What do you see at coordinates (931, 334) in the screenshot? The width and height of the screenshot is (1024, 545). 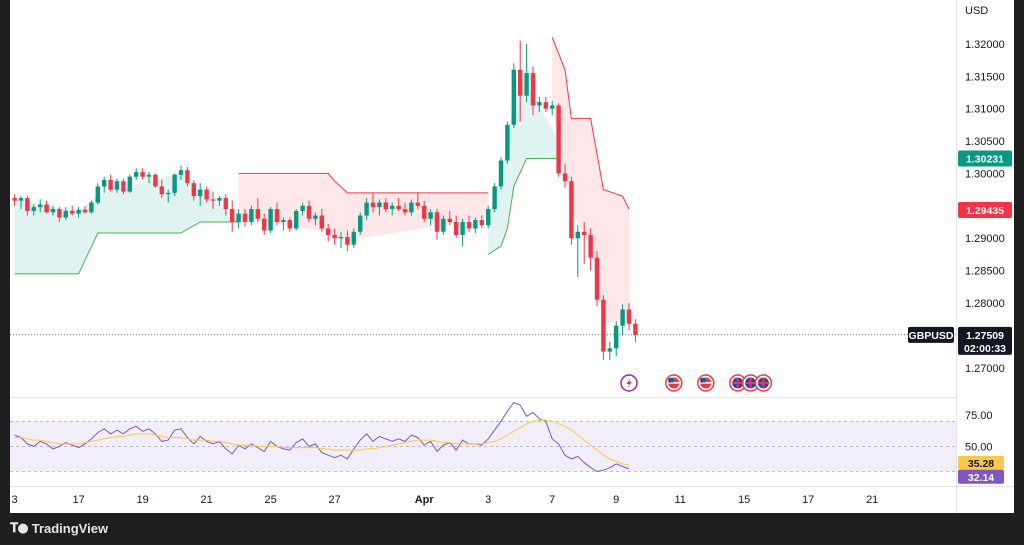 I see `symbol-badge` at bounding box center [931, 334].